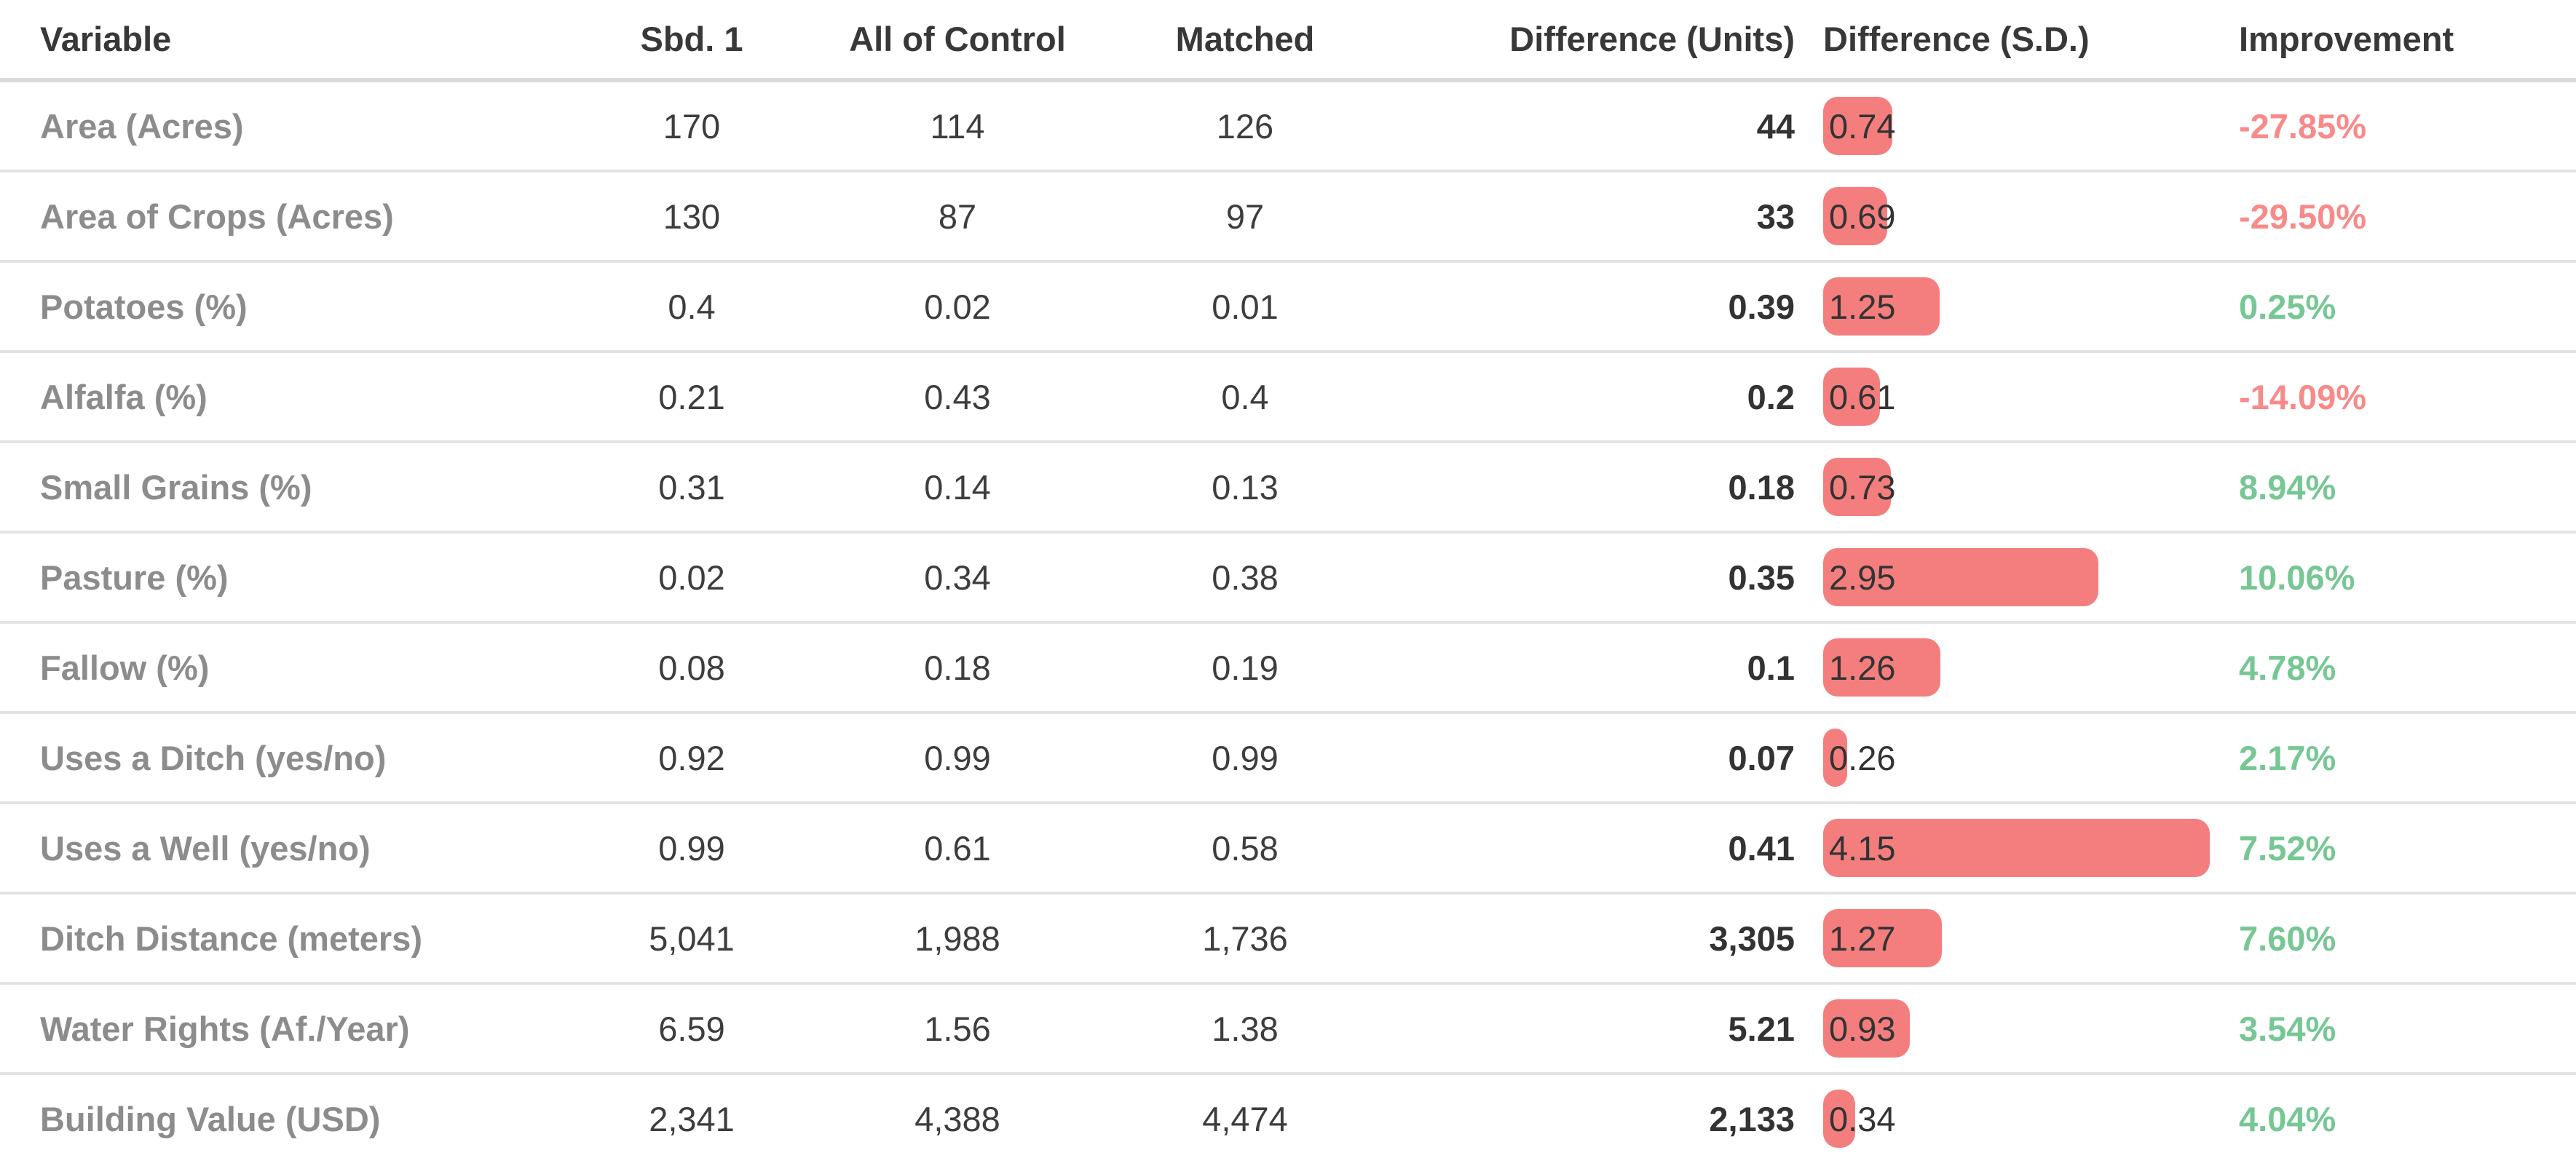 This screenshot has height=1166, width=2576. I want to click on matched-value: 97, so click(1245, 217).